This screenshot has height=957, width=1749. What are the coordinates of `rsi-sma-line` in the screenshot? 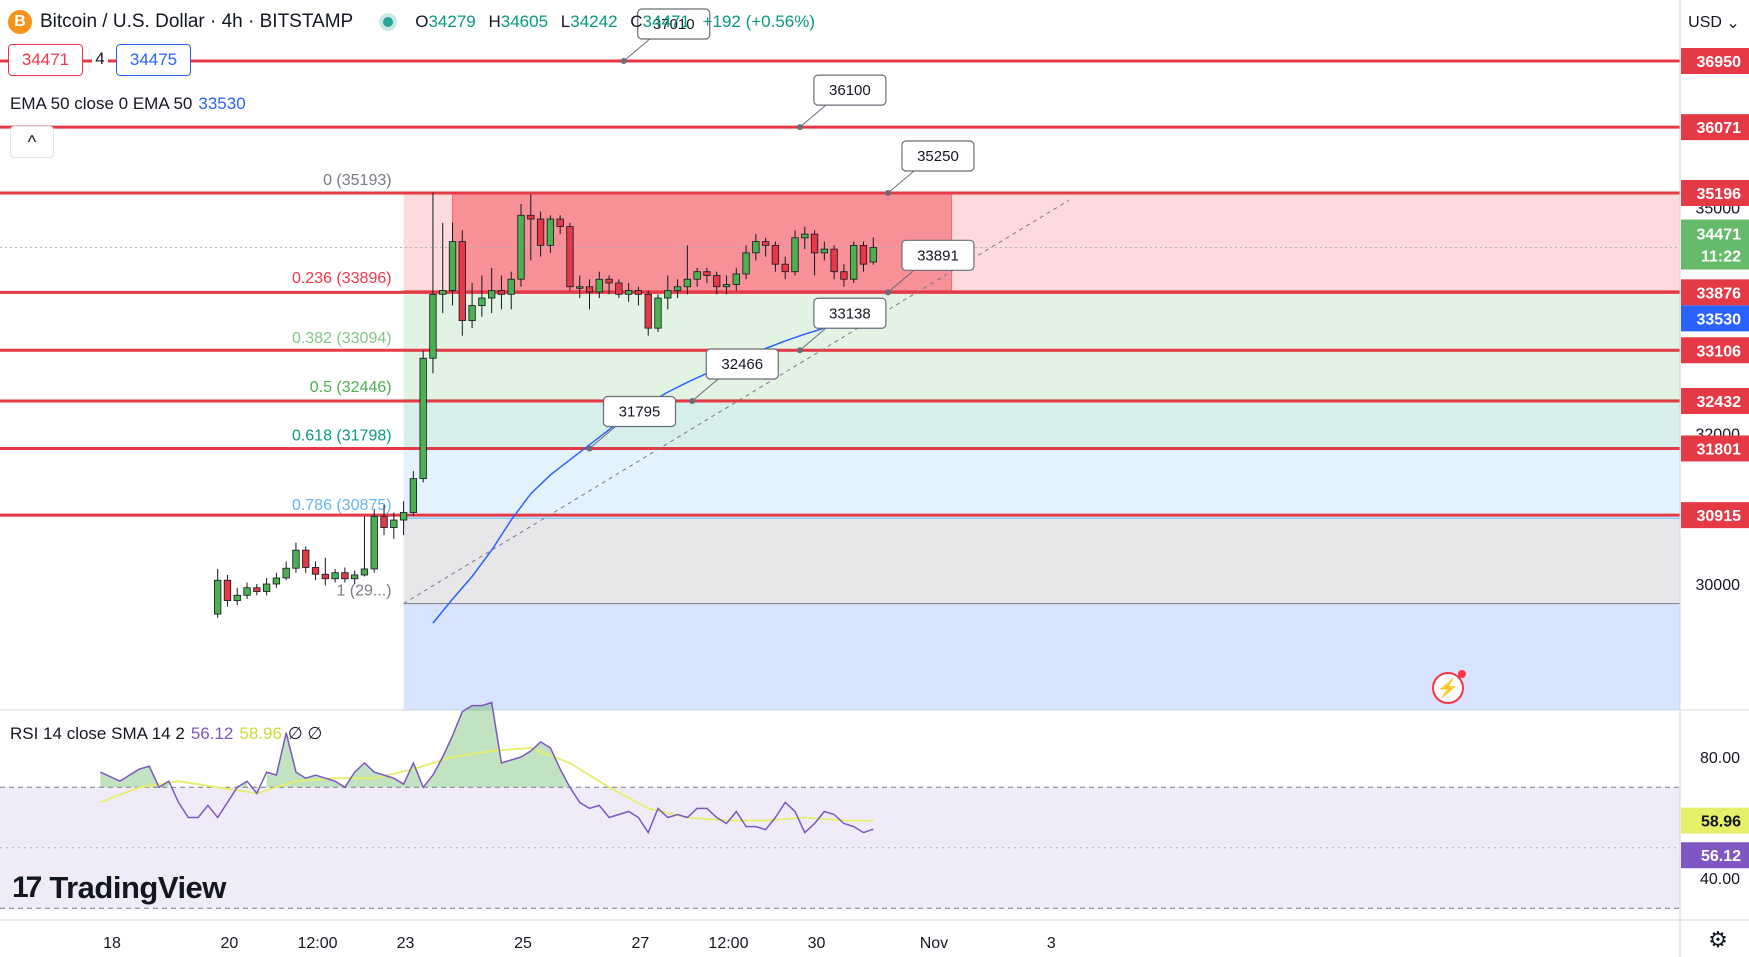 It's located at (486, 784).